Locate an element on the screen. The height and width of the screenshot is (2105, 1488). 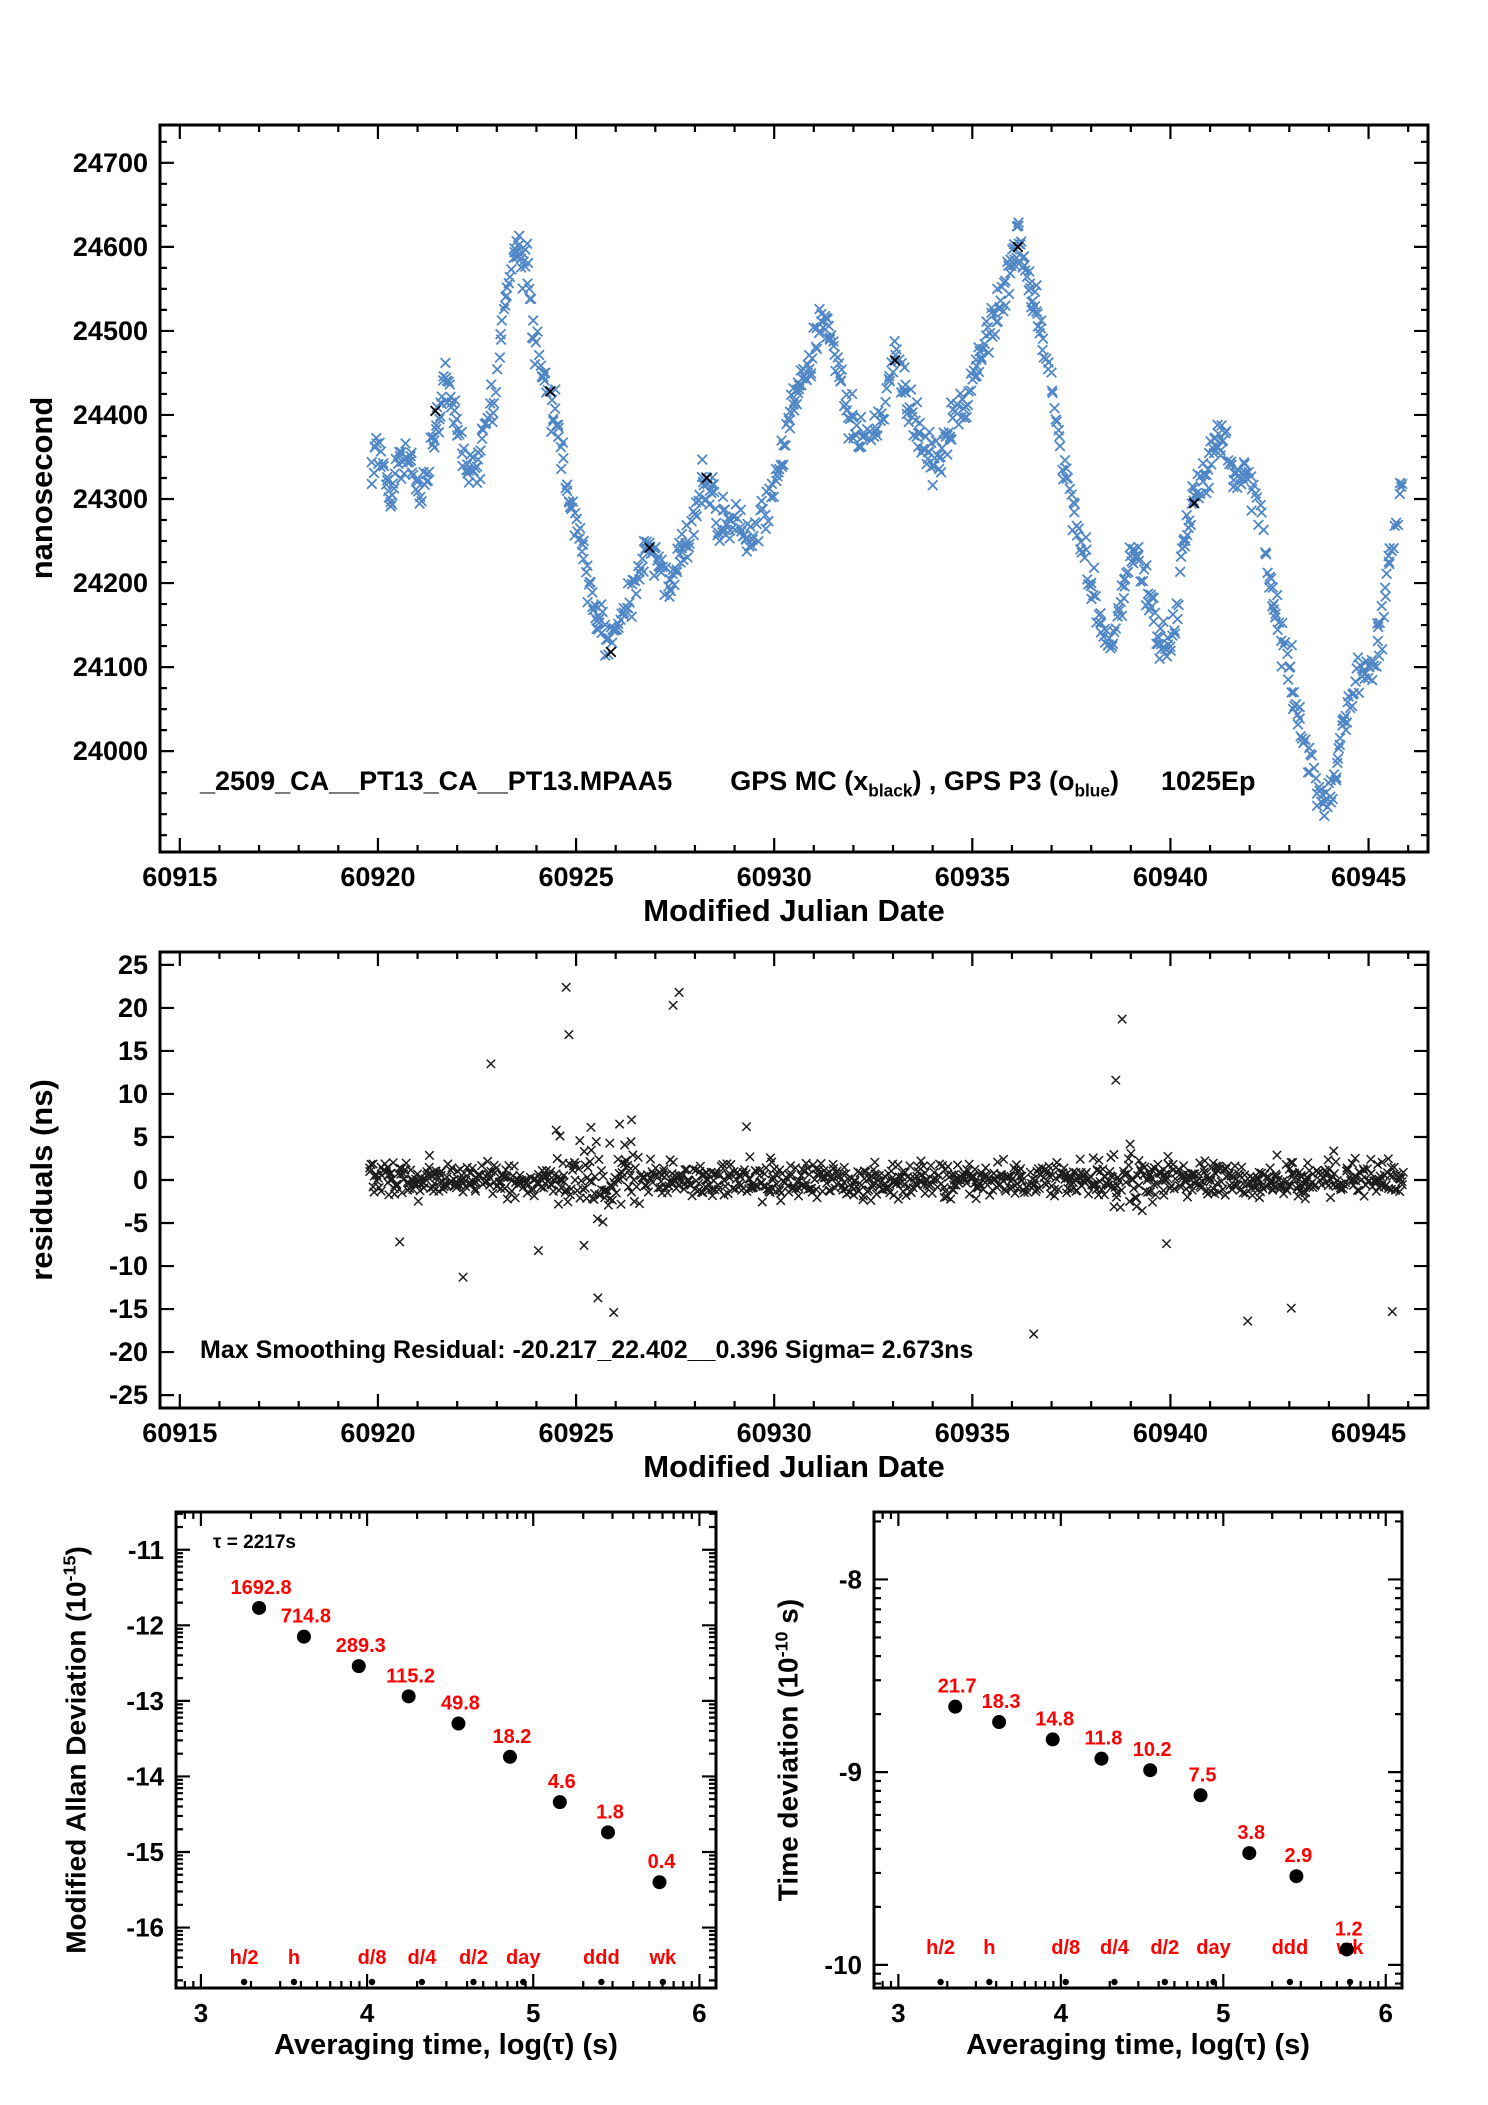
tdev-tau-label: h is located at coordinates (989, 1948).